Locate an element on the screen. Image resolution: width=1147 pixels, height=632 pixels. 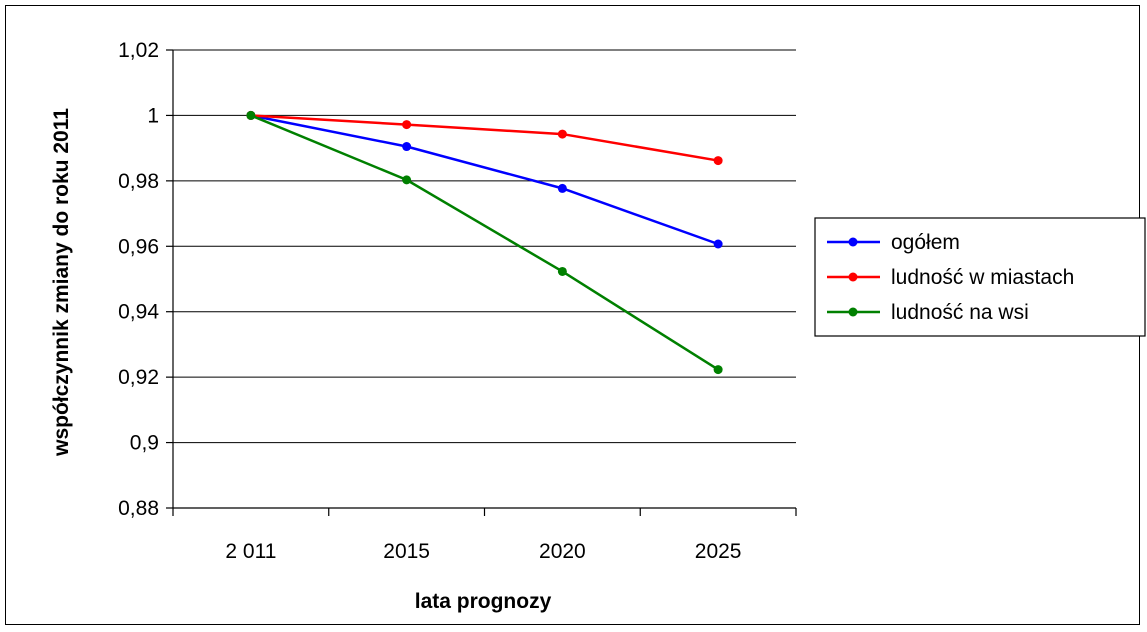
y-tick-label: 0,92 is located at coordinates (138, 377).